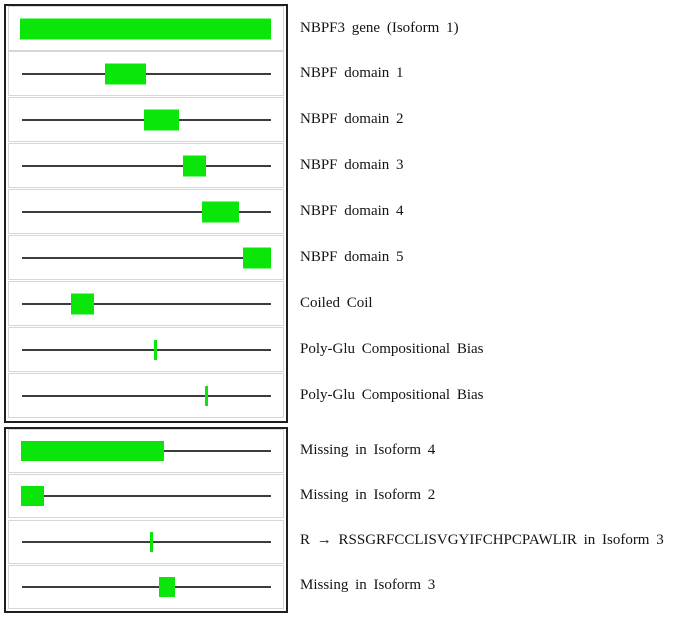 The height and width of the screenshot is (620, 676). Describe the element at coordinates (368, 450) in the screenshot. I see `feature-label: Missing in Isoform 4` at that location.